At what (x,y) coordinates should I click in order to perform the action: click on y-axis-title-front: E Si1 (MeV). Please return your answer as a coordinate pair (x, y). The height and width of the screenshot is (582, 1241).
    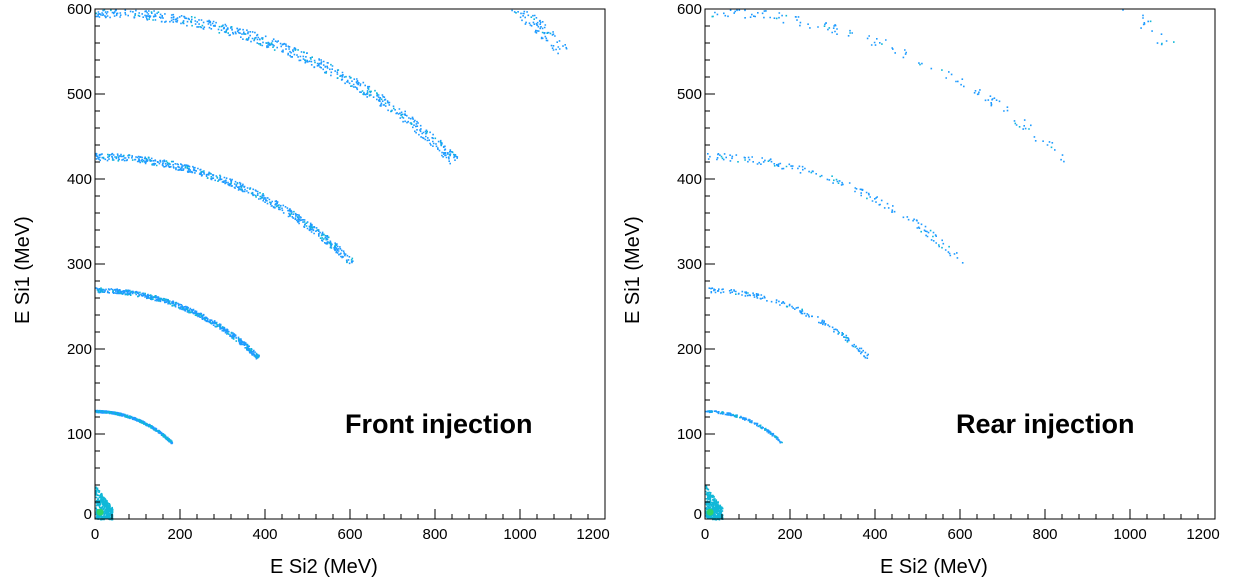
    Looking at the image, I should click on (23, 270).